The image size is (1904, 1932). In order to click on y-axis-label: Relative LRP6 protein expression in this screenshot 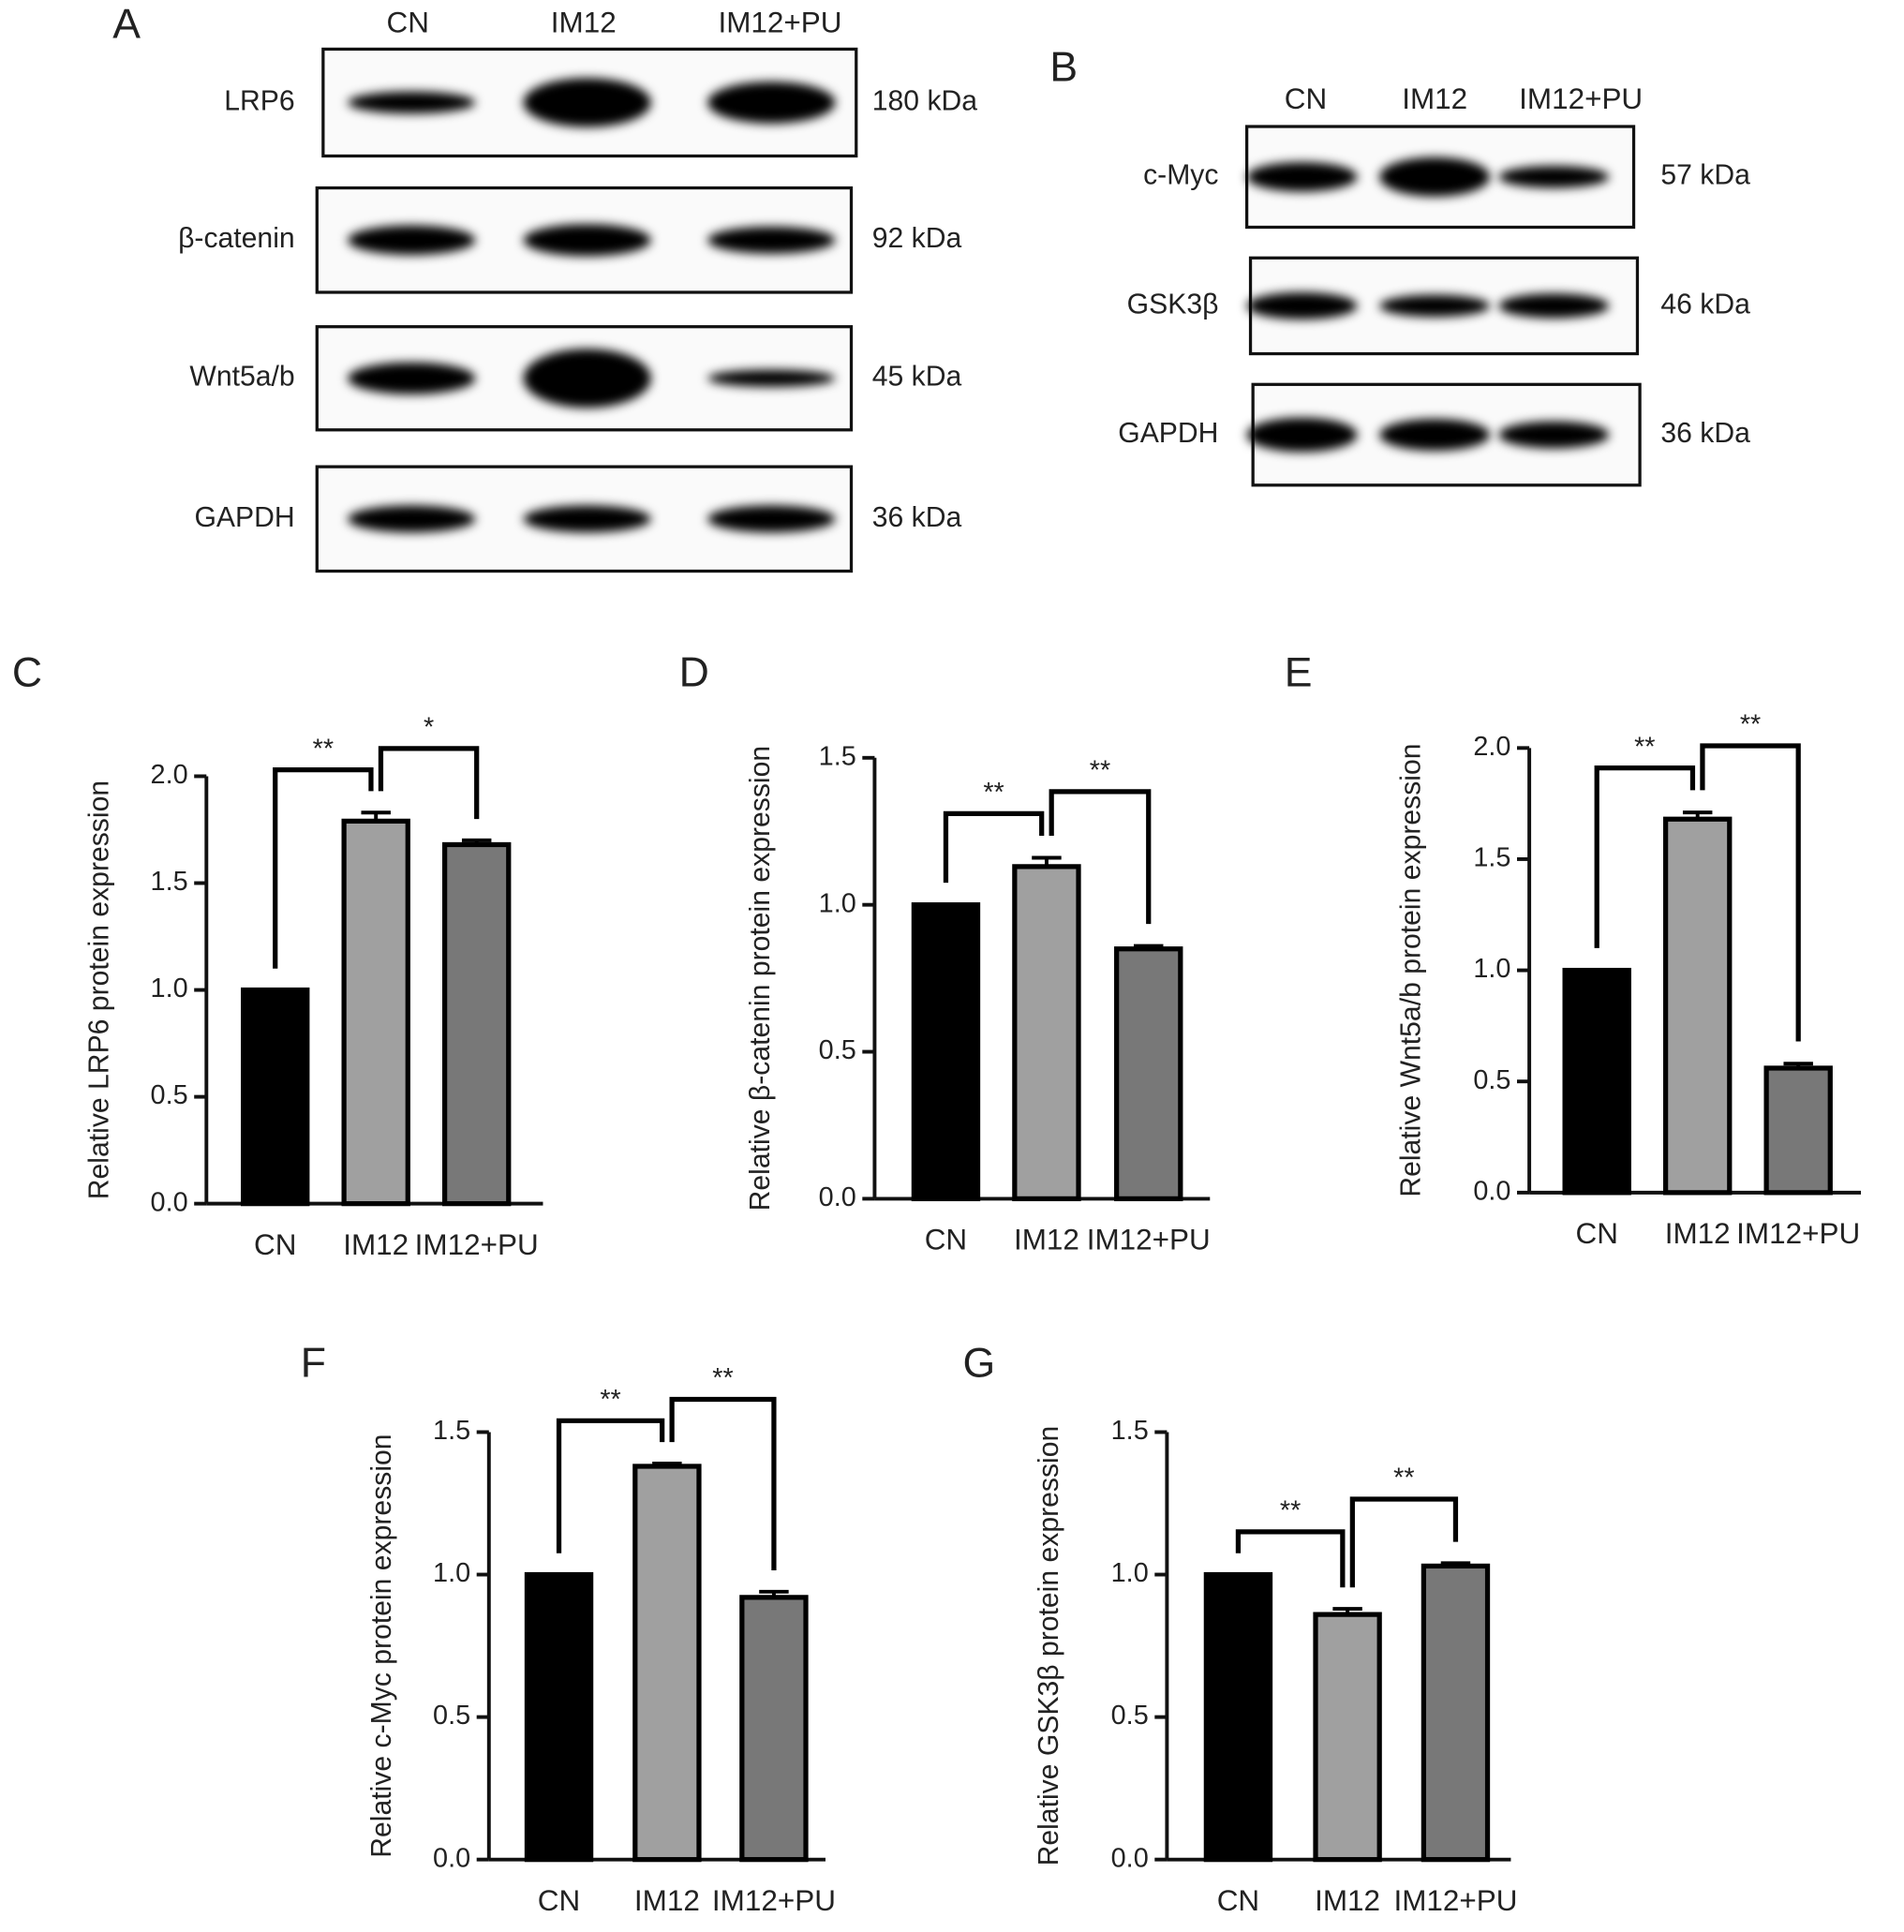, I will do `click(99, 989)`.